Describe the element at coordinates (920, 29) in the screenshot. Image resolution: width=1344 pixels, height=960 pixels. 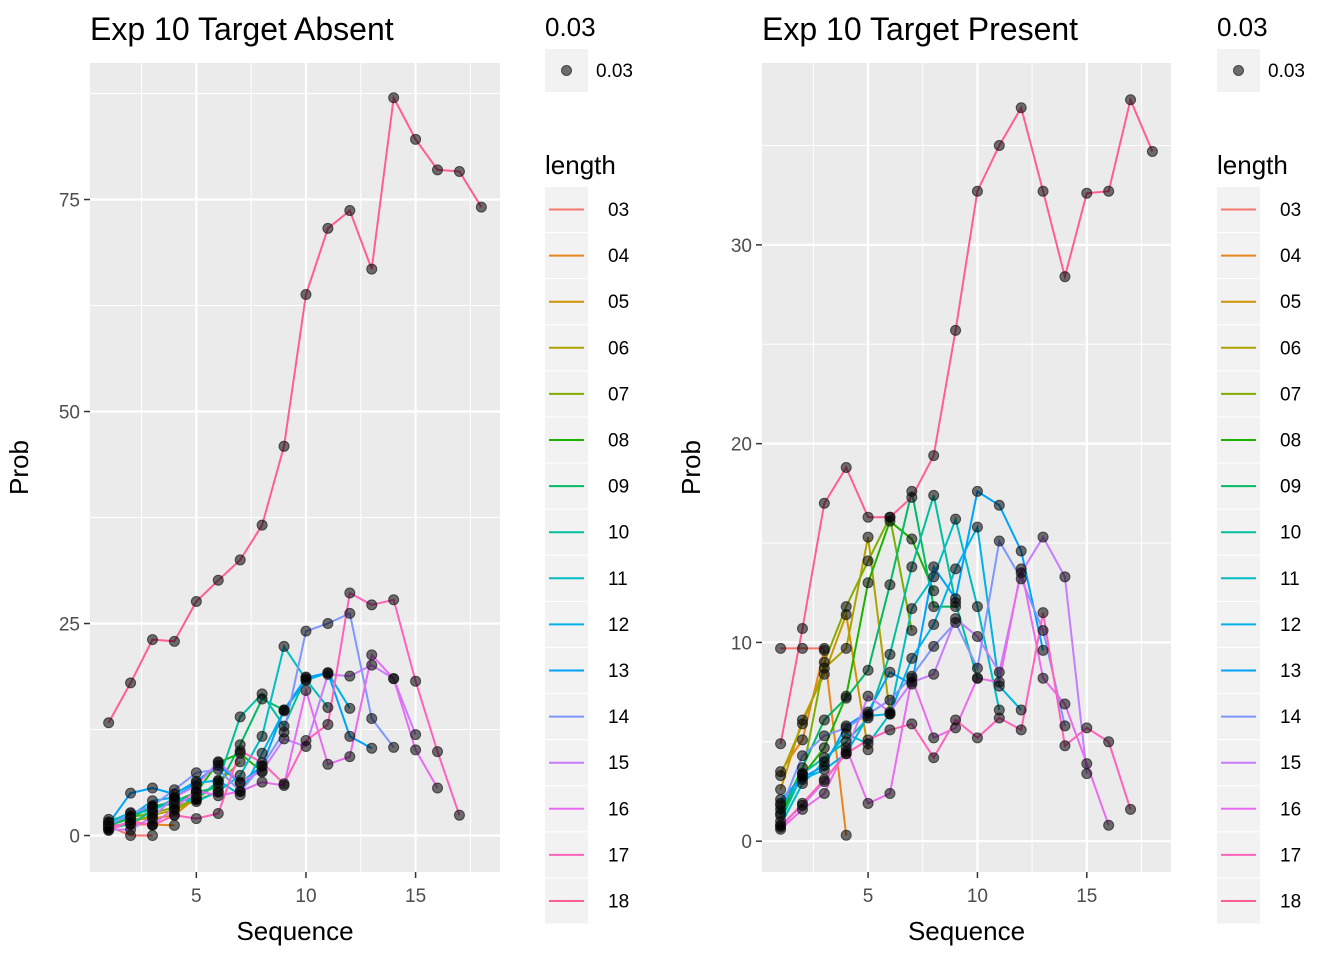
I see `chart-title: Exp 10 Target Present` at that location.